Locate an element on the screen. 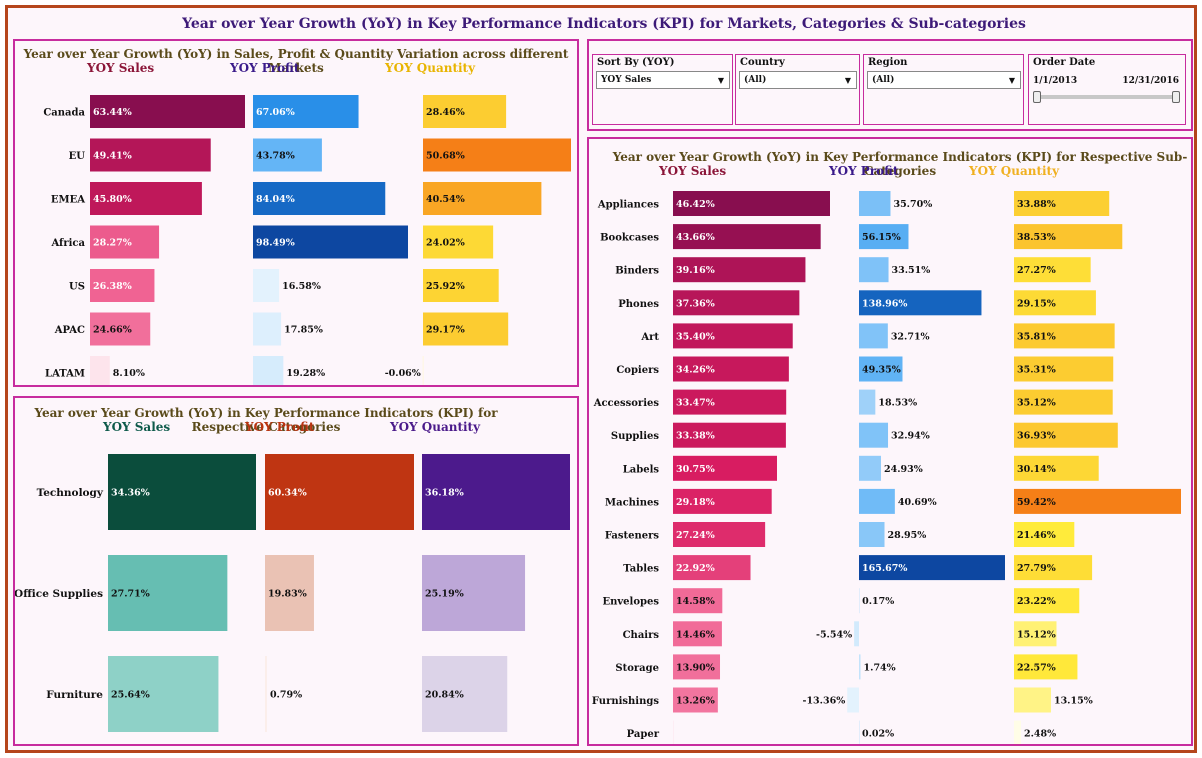 The height and width of the screenshot is (758, 1202). row-label: Technology is located at coordinates (70, 493).